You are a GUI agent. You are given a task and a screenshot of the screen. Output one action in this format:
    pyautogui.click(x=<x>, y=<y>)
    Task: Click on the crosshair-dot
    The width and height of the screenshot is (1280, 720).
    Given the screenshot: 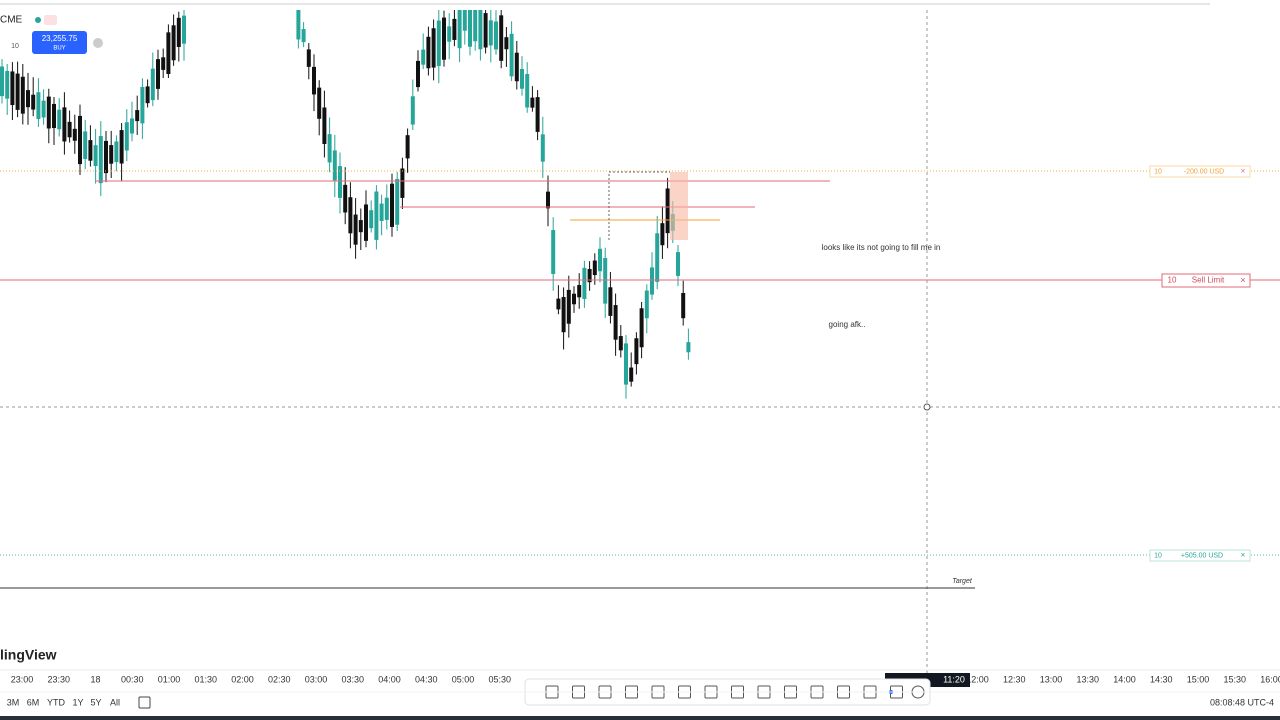 What is the action you would take?
    pyautogui.click(x=927, y=407)
    